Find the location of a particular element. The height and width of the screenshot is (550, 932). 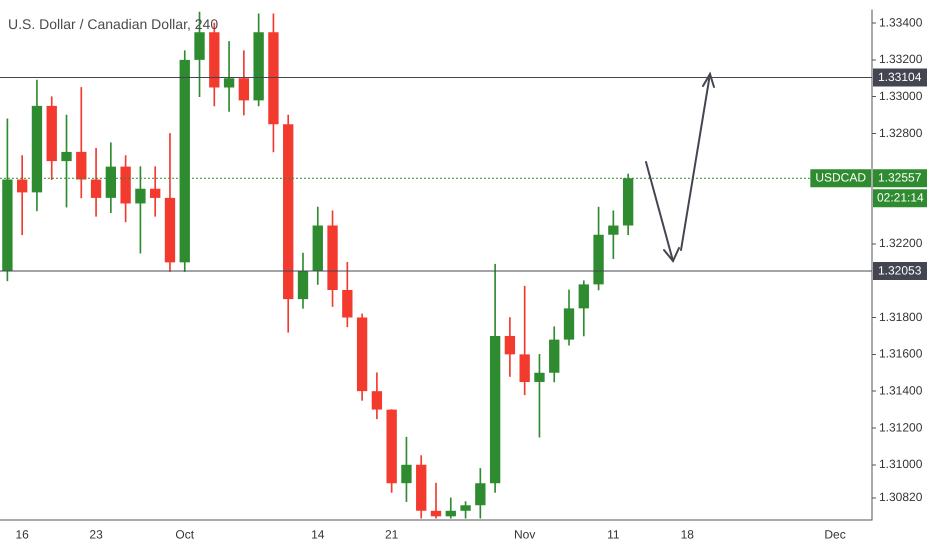

text: 02:21:14 is located at coordinates (900, 197).